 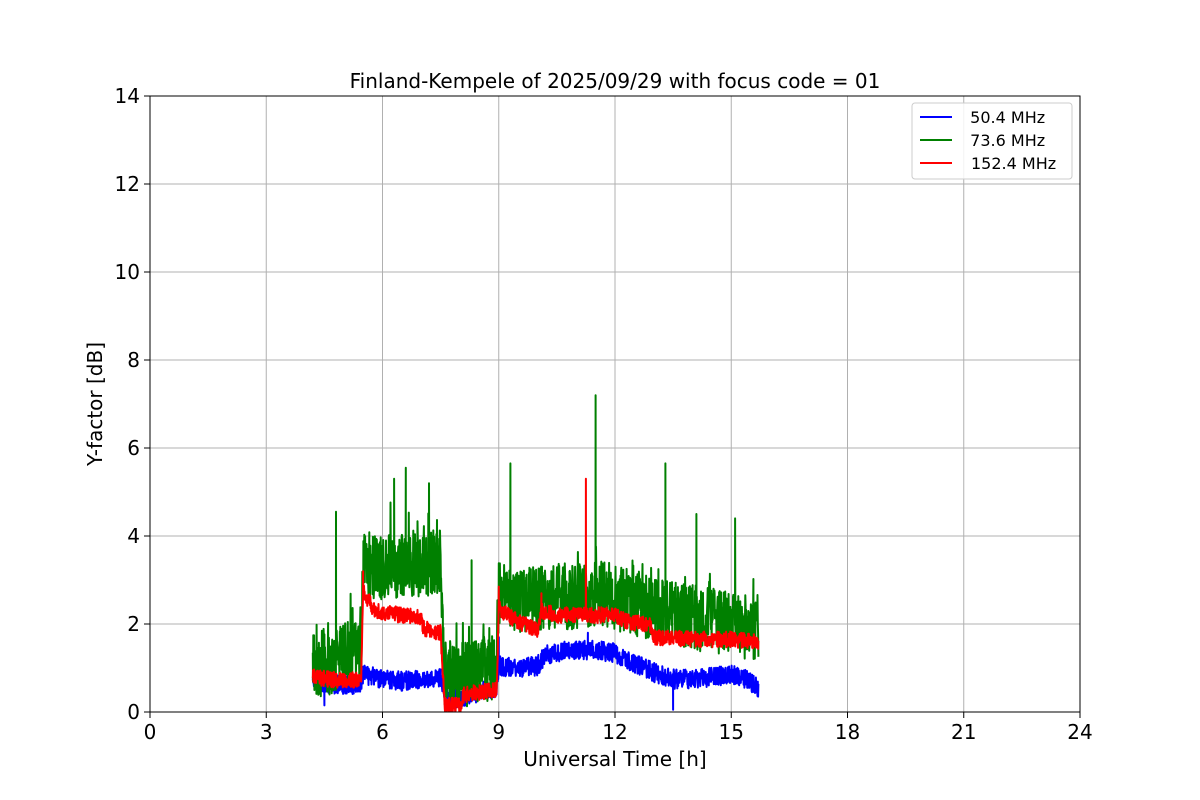 What do you see at coordinates (1002, 117) in the screenshot?
I see `legend-label-50-4-mhz: 50.4 MHz` at bounding box center [1002, 117].